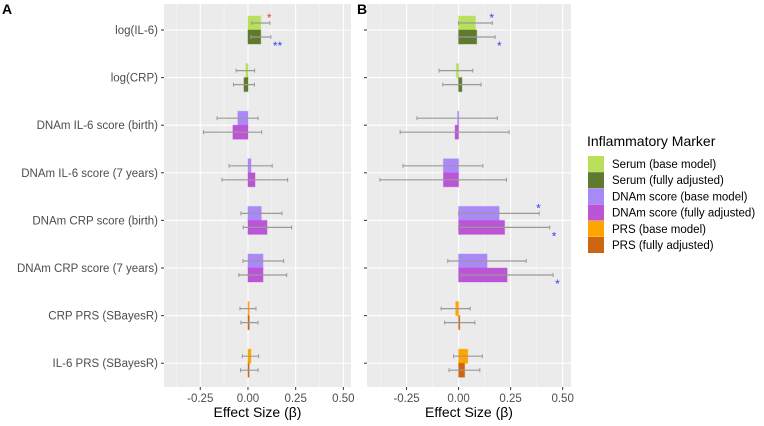 The width and height of the screenshot is (764, 426). I want to click on category-label: log(CRP), so click(134, 79).